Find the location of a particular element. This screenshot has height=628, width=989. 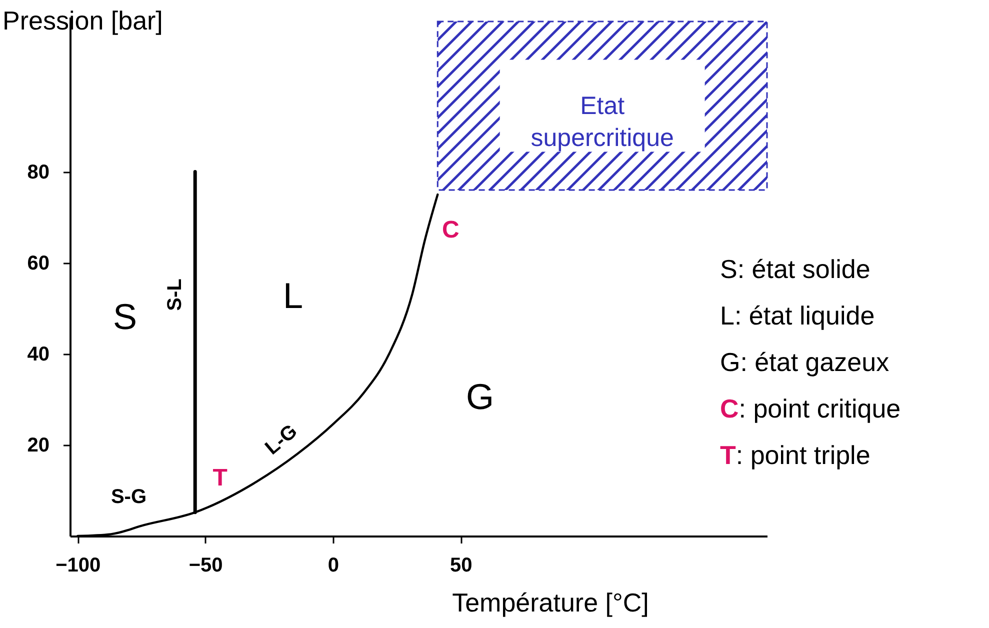

x-tick-label: −100 is located at coordinates (78, 565).